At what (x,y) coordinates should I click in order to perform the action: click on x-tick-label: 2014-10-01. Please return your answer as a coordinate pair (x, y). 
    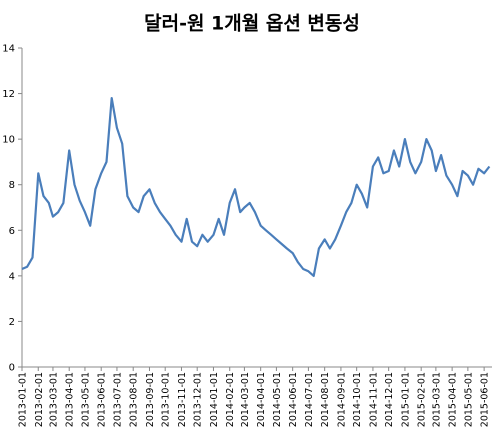
    Looking at the image, I should click on (357, 399).